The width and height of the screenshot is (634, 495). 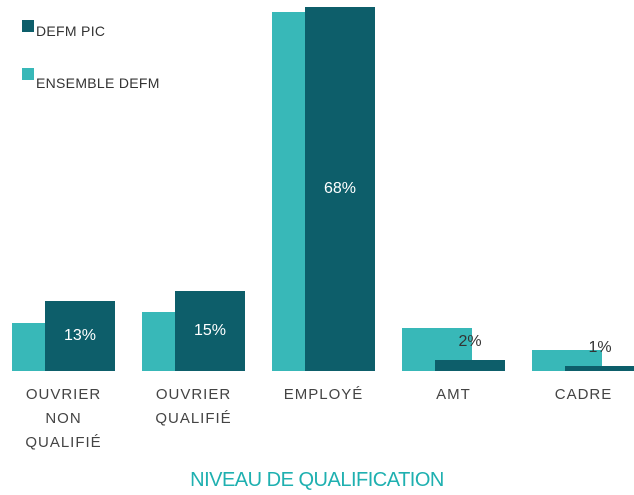 I want to click on data-label: 13%, so click(x=80, y=336).